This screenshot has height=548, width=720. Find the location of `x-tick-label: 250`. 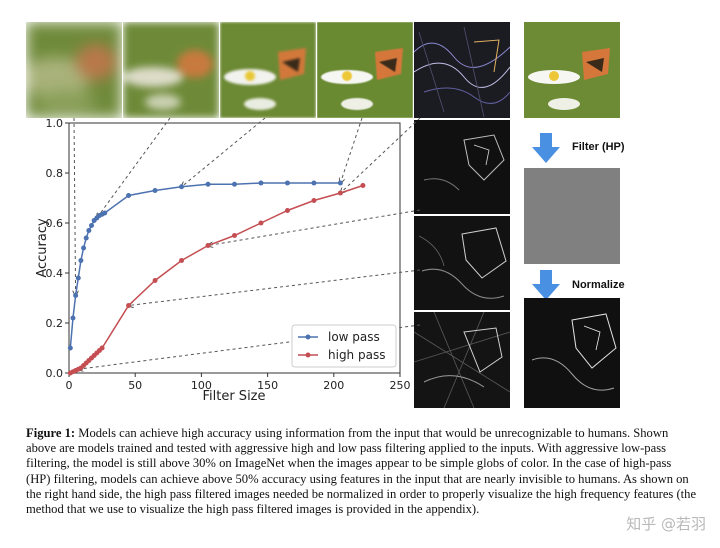

x-tick-label: 250 is located at coordinates (400, 385).